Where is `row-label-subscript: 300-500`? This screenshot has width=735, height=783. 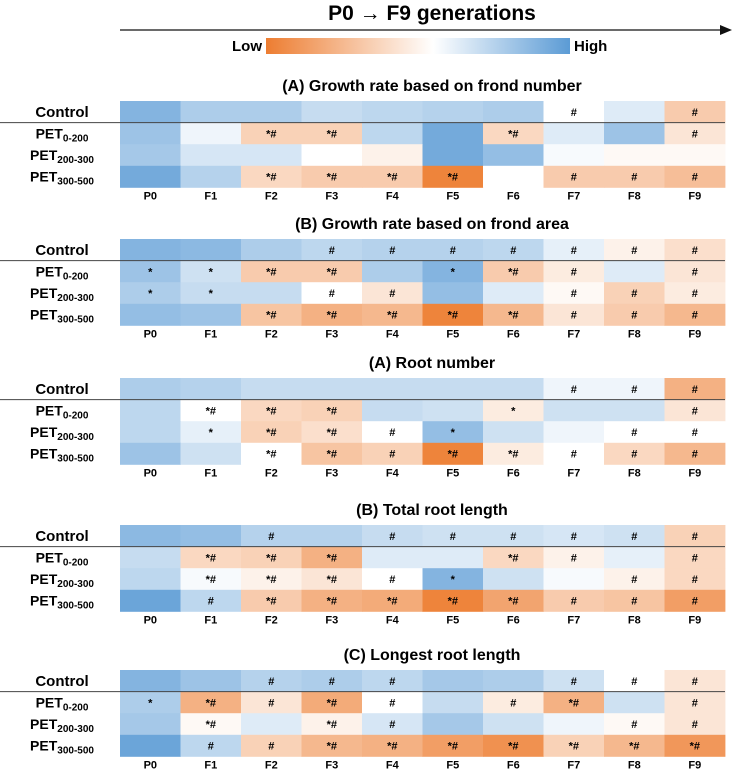
row-label-subscript: 300-500 is located at coordinates (75, 751).